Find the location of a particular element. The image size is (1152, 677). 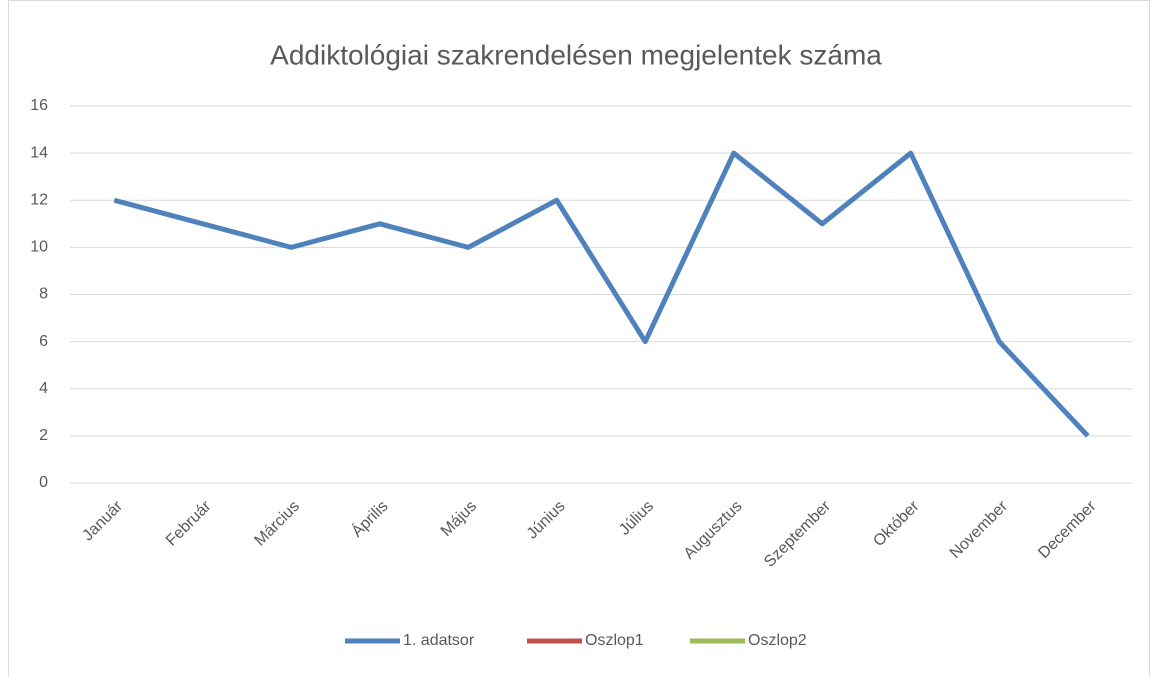

y-tick-label: 12 is located at coordinates (39, 199).